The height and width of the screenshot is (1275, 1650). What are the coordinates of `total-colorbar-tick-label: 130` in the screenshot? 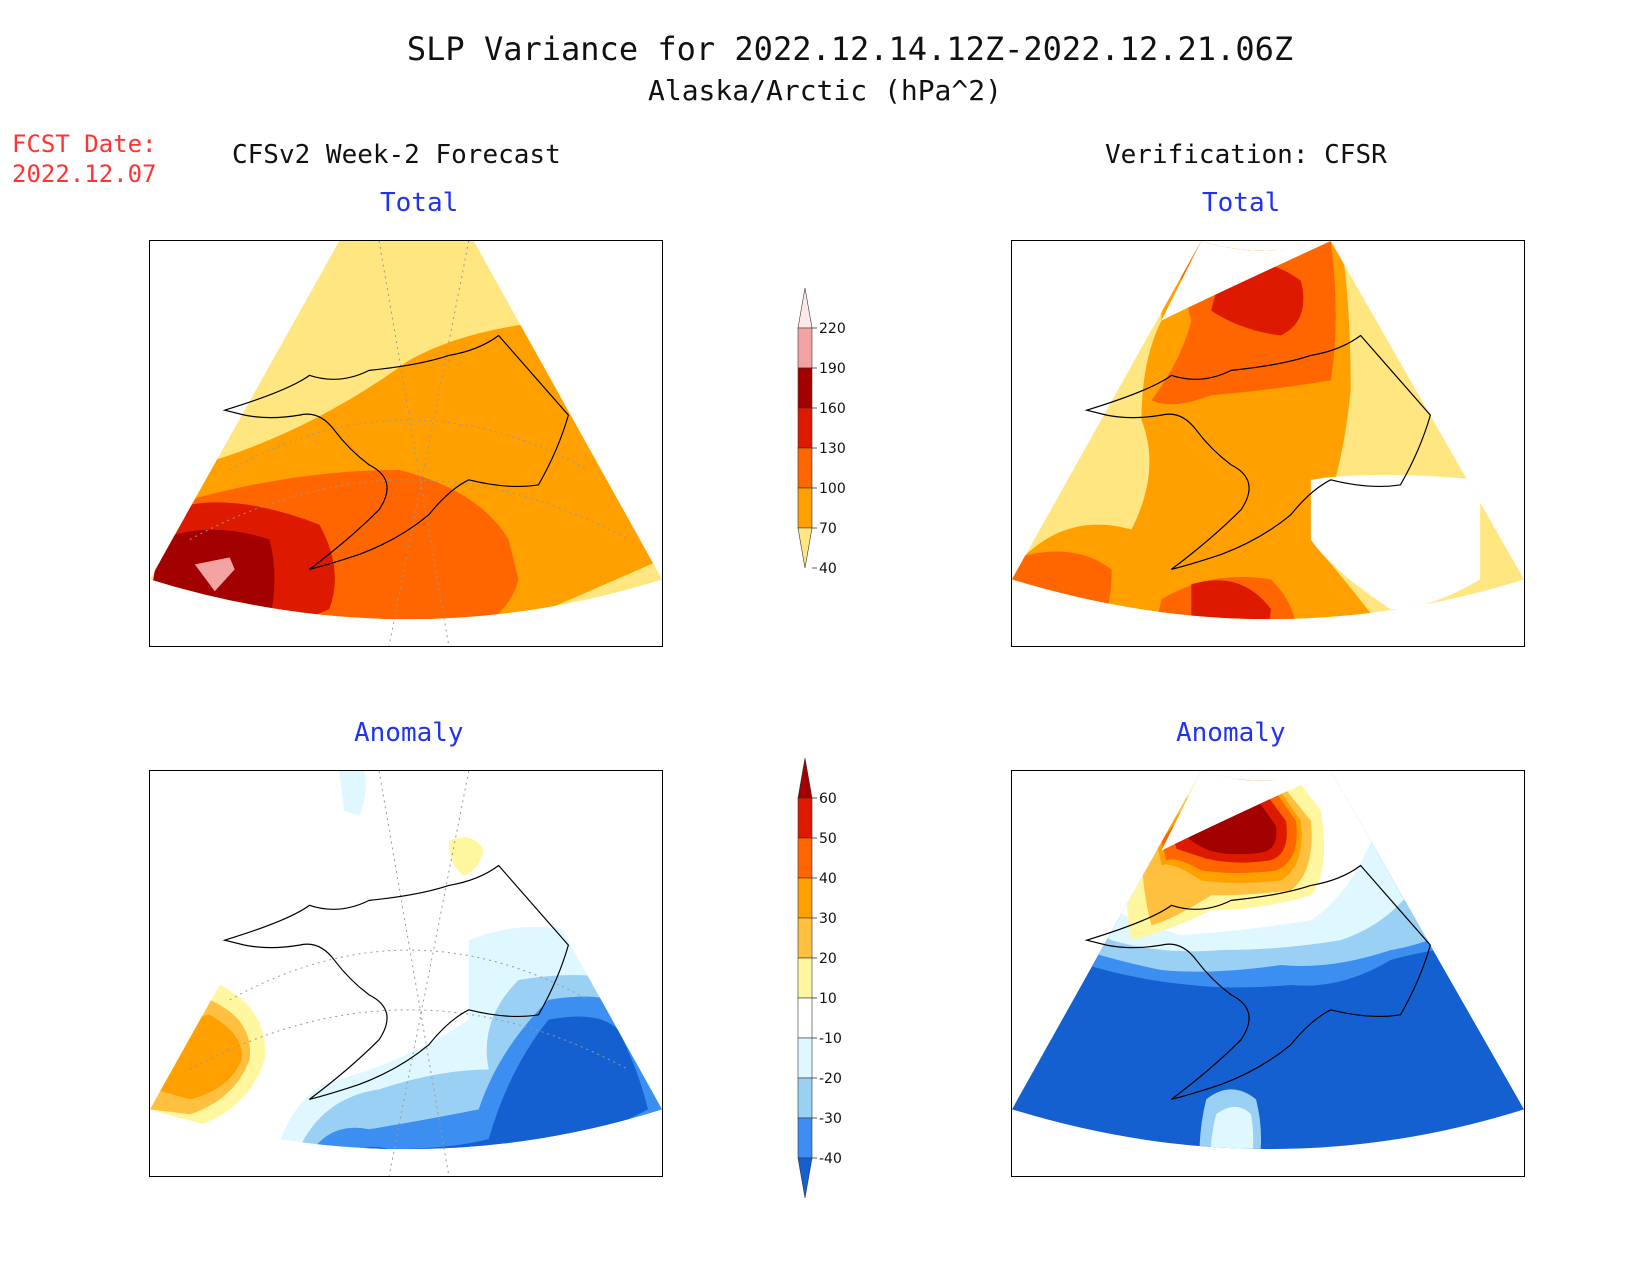 It's located at (832, 449).